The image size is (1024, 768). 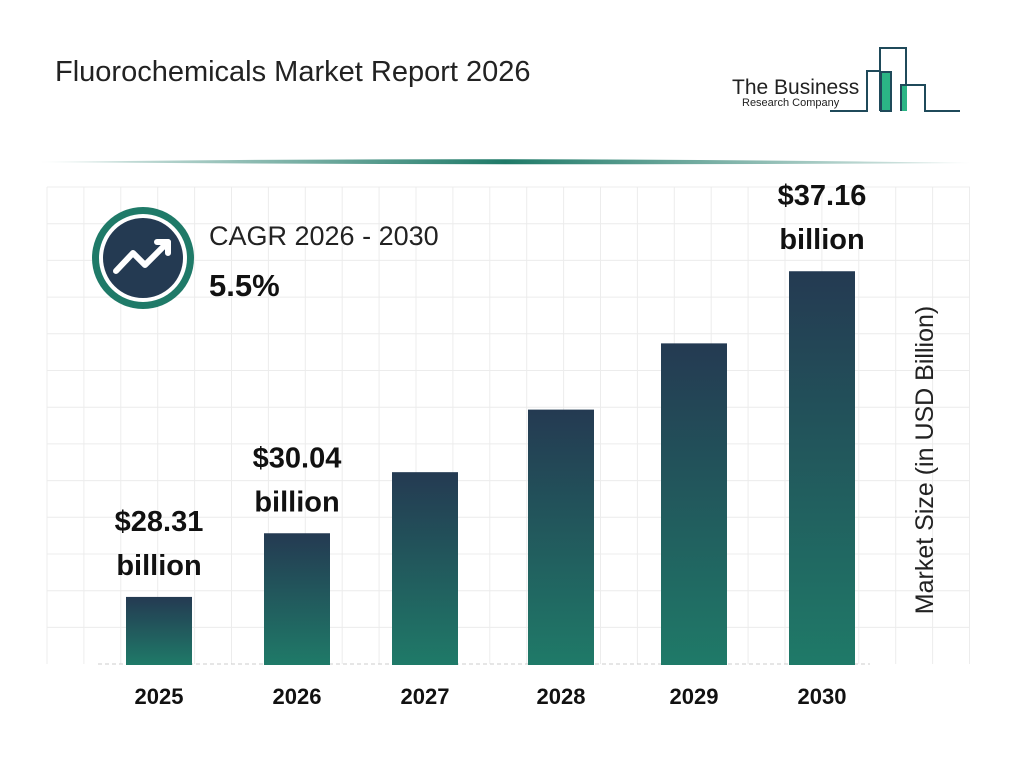 I want to click on bar-2029, so click(x=694, y=504).